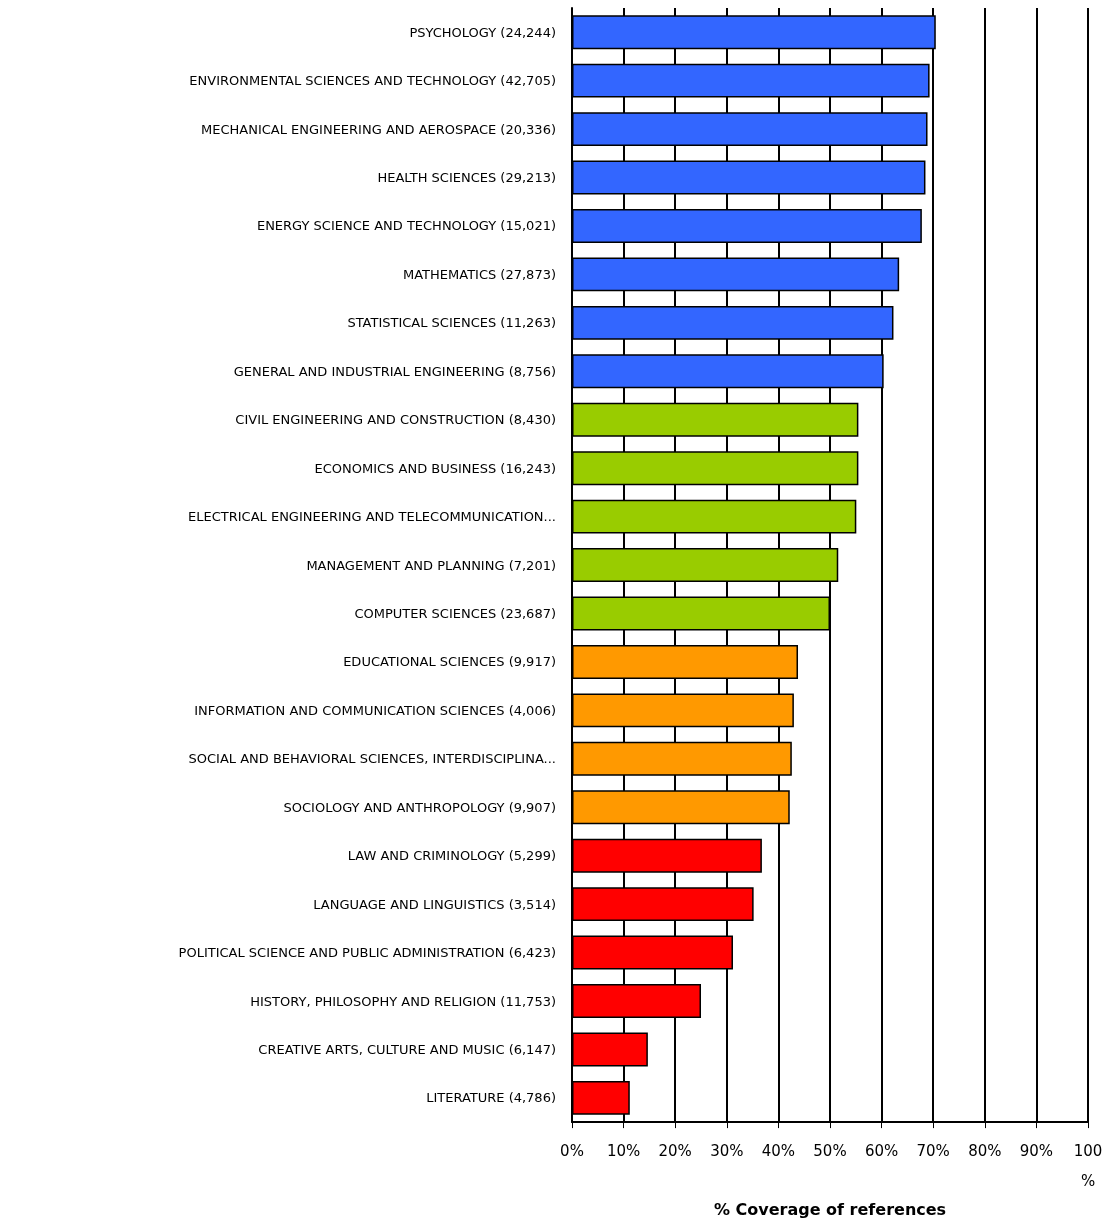 The height and width of the screenshot is (1222, 1108). What do you see at coordinates (372, 81) in the screenshot?
I see `y-tick-label: ENVIRONMENTAL SCIENCES AND TECHNOLOGY (42,705)` at bounding box center [372, 81].